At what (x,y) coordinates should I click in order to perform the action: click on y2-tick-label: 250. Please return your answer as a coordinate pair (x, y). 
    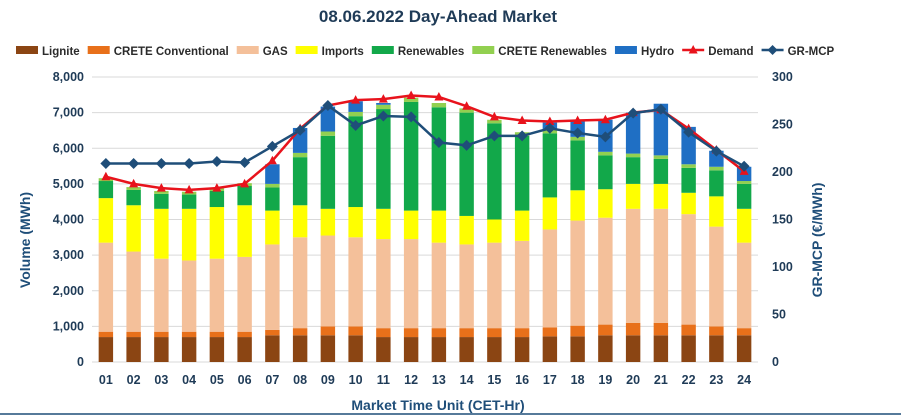
    Looking at the image, I should click on (782, 125).